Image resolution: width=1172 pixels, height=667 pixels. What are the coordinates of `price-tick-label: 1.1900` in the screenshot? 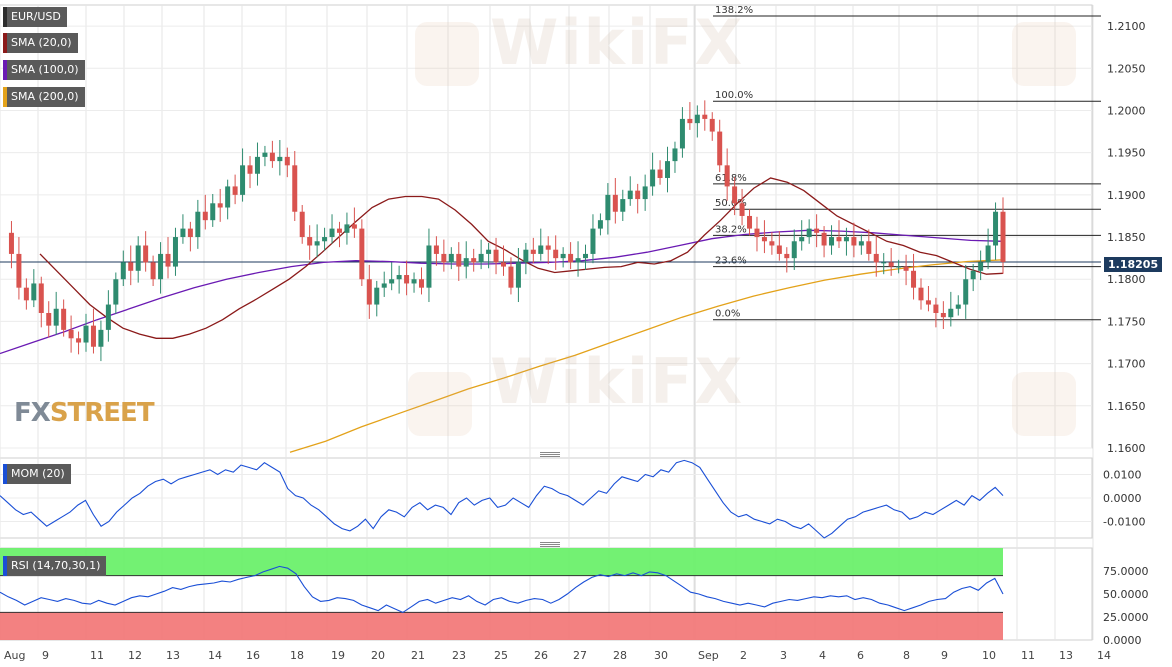 It's located at (1126, 195).